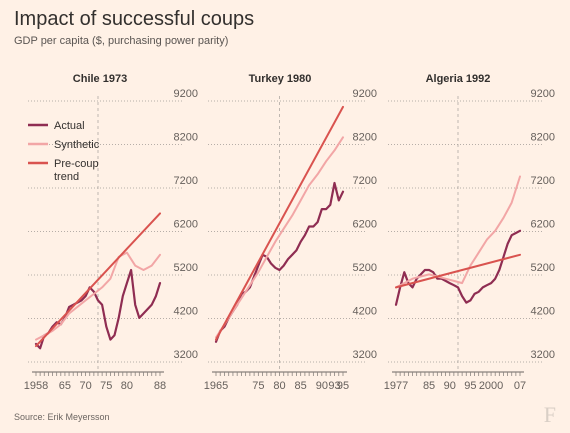  Describe the element at coordinates (280, 79) in the screenshot. I see `panel-title: Turkey 1980` at that location.